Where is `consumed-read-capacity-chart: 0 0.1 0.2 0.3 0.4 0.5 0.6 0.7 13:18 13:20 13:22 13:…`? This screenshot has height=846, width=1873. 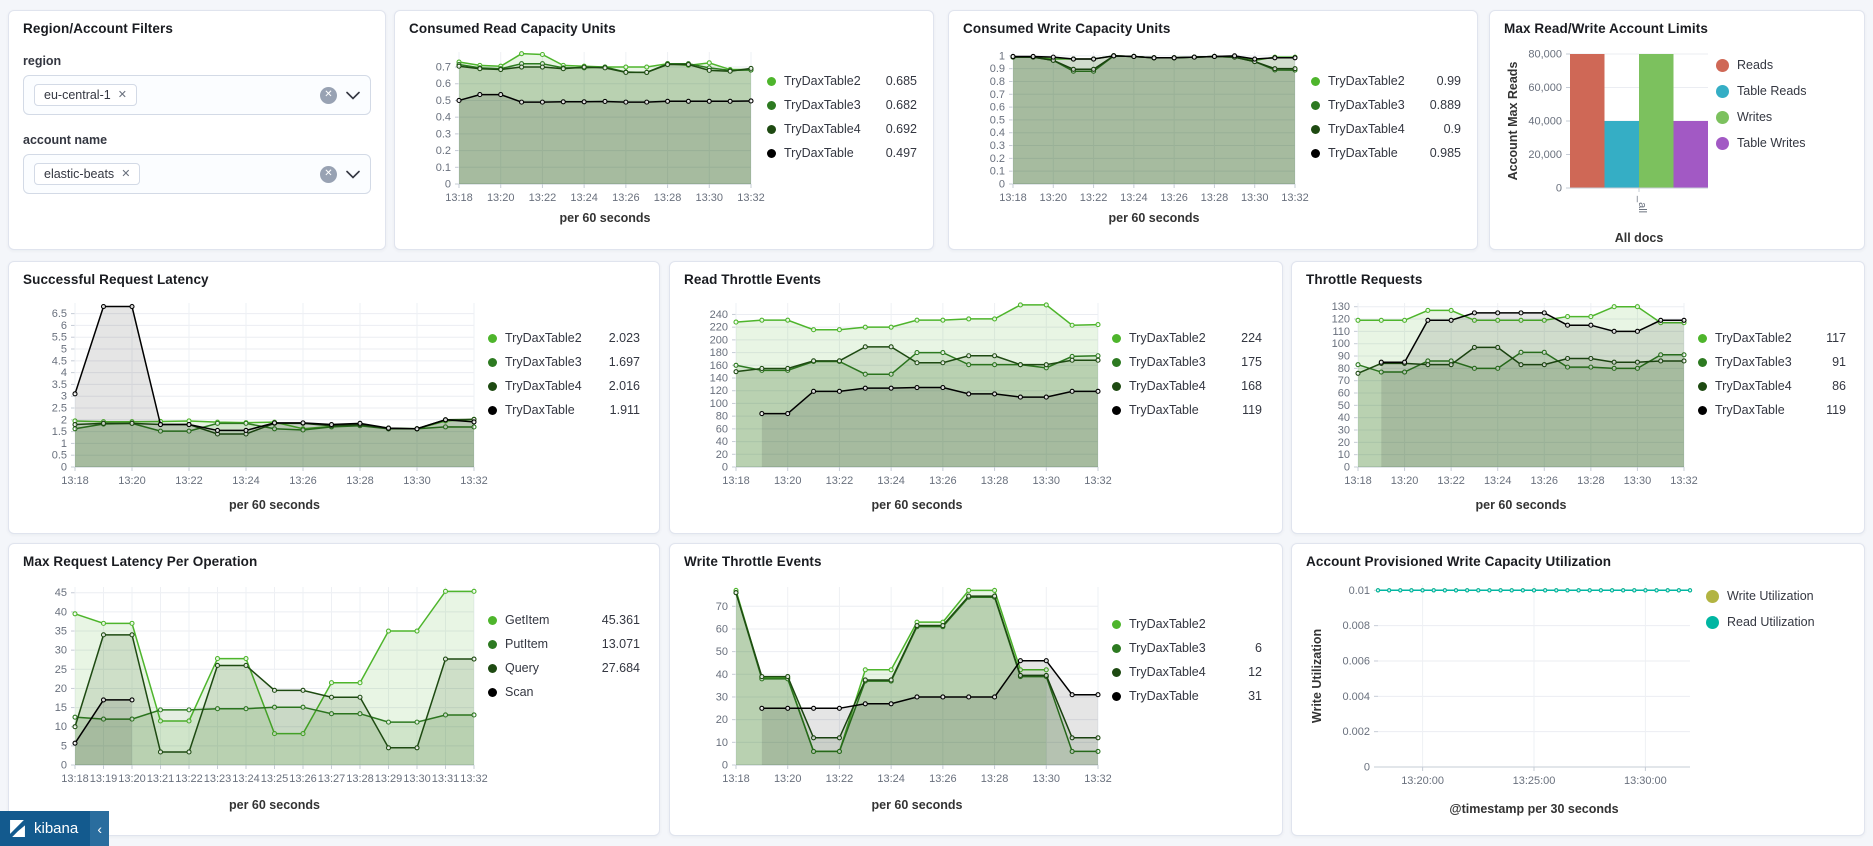 consumed-read-capacity-chart: 0 0.1 0.2 0.3 0.4 0.5 0.6 0.7 13:18 13:20 13:22 13:… is located at coordinates (588, 134).